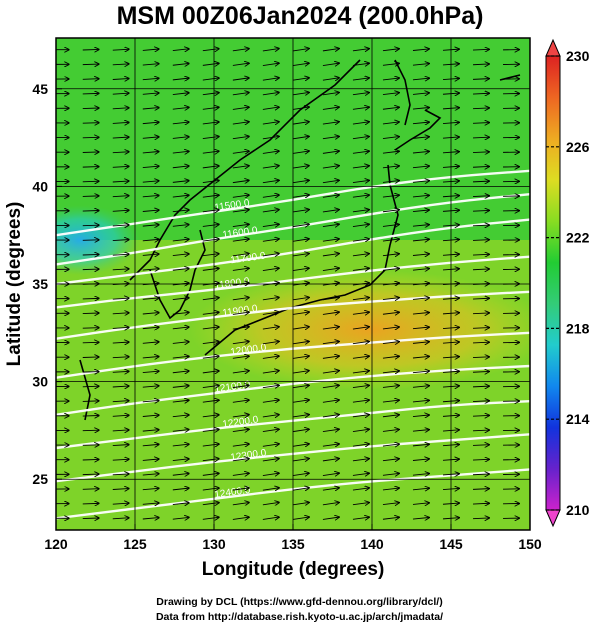 The image size is (599, 625). I want to click on y-tick-label: 45, so click(40, 89).